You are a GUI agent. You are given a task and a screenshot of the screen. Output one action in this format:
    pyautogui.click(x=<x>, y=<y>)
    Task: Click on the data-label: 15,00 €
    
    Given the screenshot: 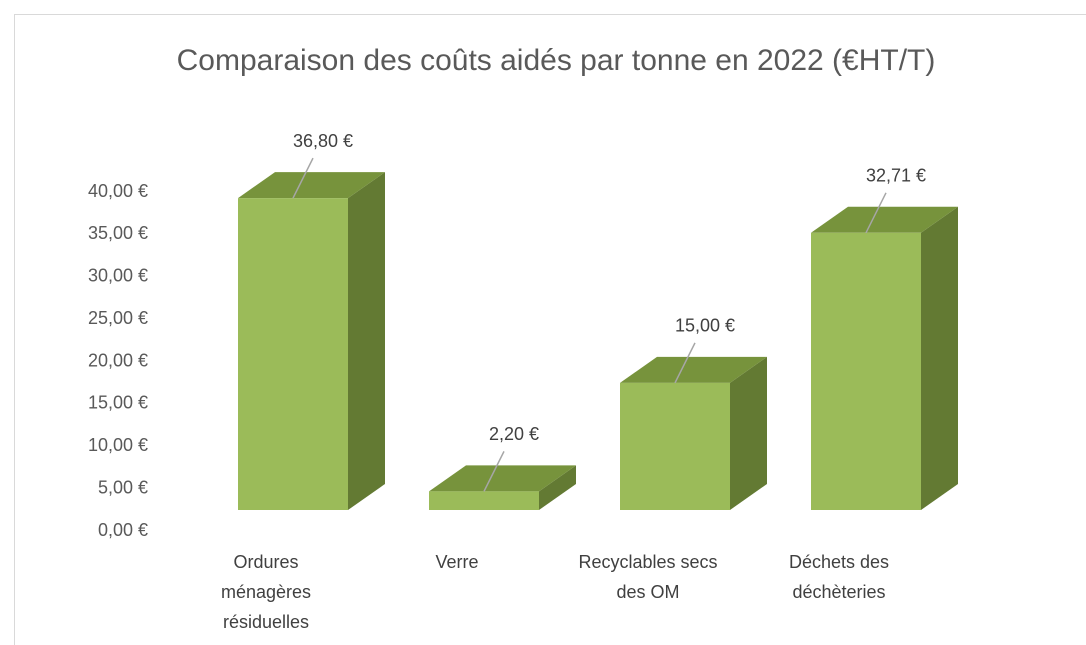 What is the action you would take?
    pyautogui.click(x=705, y=326)
    